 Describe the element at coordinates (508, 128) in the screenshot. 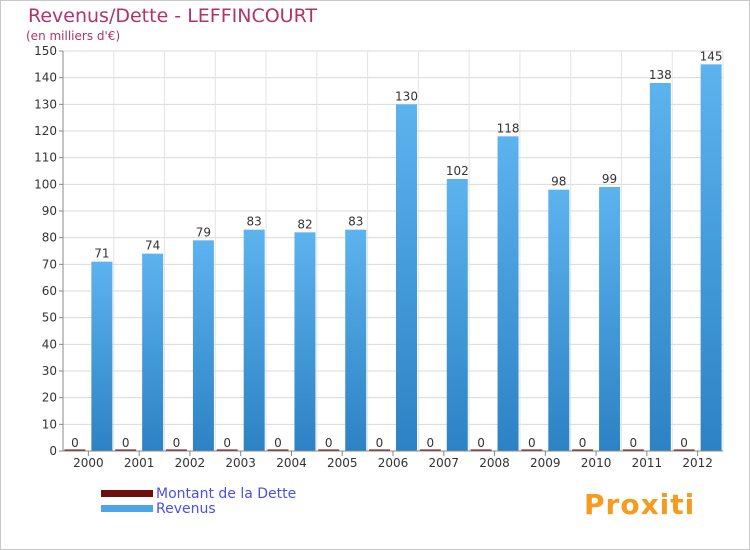

I see `data-label-revenus: 118` at that location.